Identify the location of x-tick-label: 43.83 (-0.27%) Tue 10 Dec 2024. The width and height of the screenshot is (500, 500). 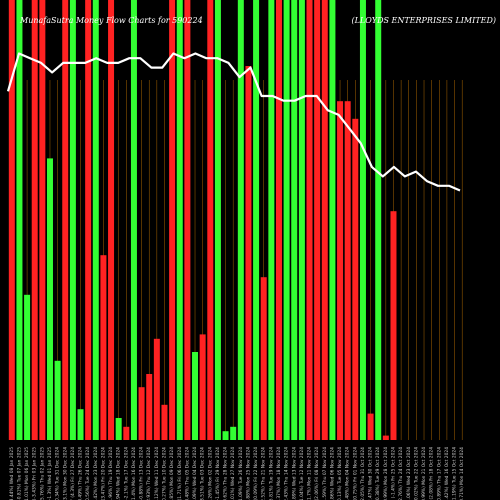
(164, 473).